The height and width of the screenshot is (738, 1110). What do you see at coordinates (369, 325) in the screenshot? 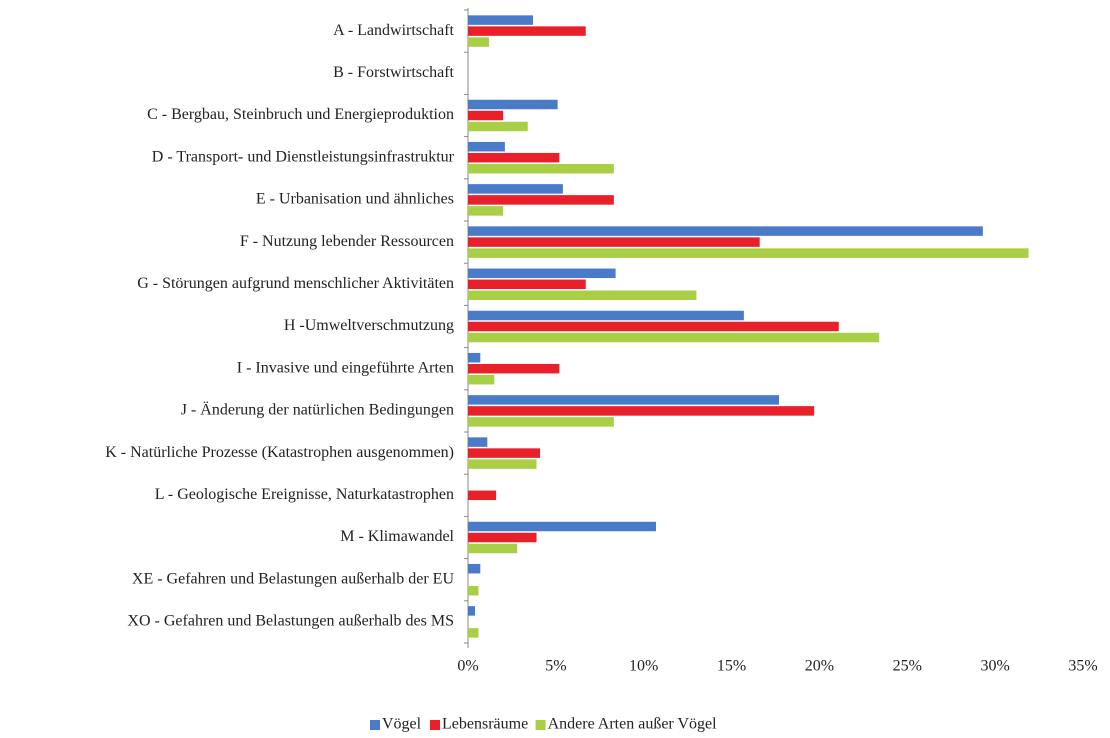
I see `y-tick-label: H -Umweltverschmutzung` at bounding box center [369, 325].